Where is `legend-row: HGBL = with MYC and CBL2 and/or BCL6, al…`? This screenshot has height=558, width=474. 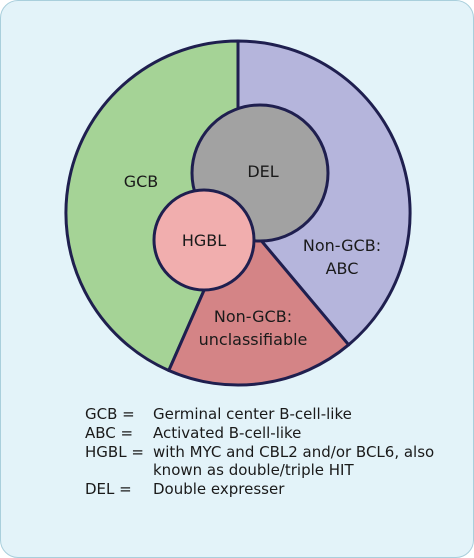
legend-row: HGBL = with MYC and CBL2 and/or BCL6, al… is located at coordinates (275, 461).